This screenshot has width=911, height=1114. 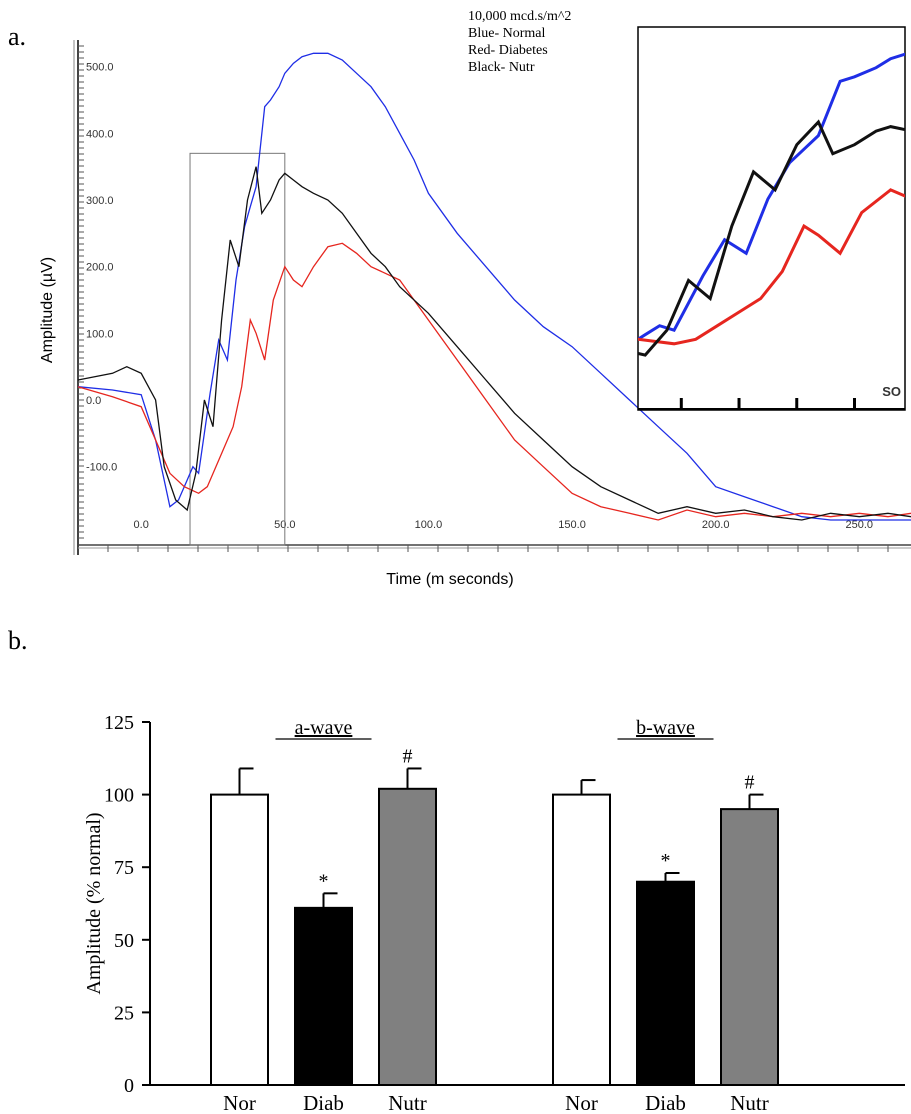 I want to click on y-tick-label: 75, so click(x=124, y=868).